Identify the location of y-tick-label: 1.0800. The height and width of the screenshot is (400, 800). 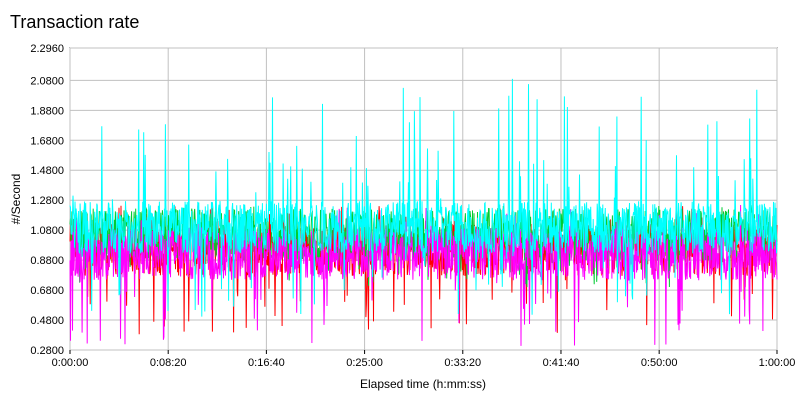
(47, 231).